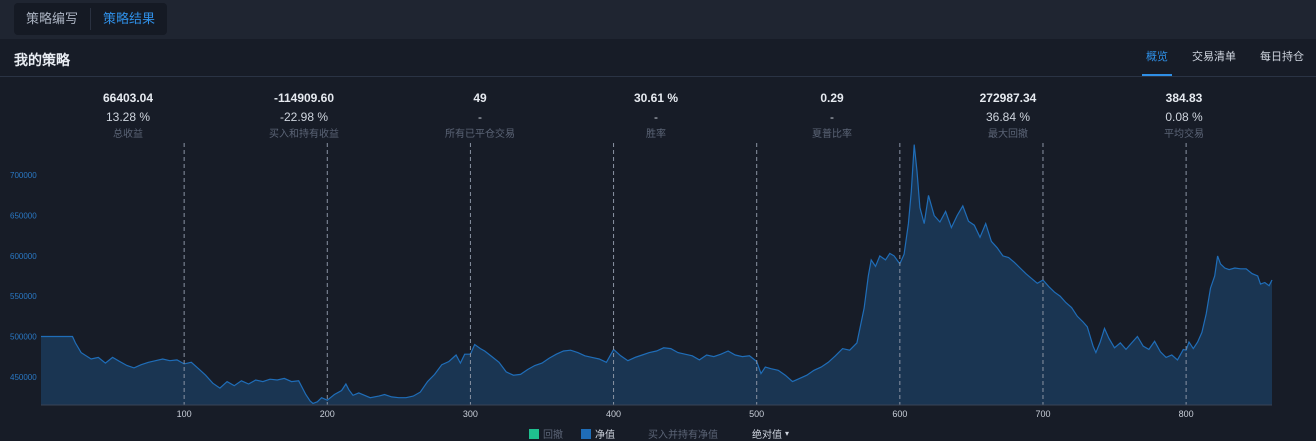  I want to click on x-tick-label: 200, so click(327, 414).